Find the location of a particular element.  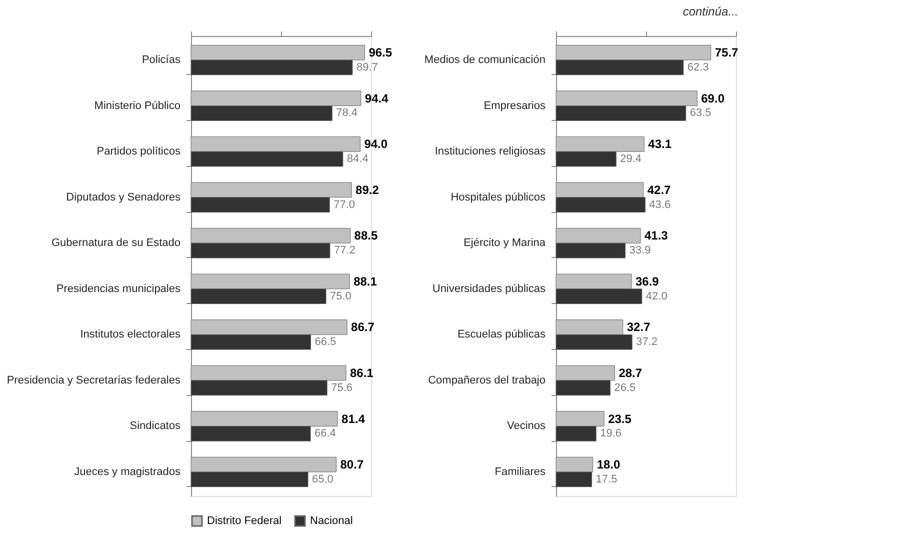

y-tick-label: Instituciones religiosas is located at coordinates (490, 152).